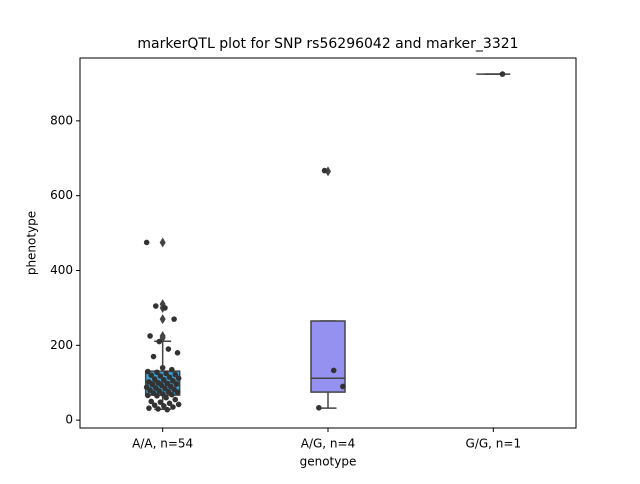 This screenshot has height=484, width=640. What do you see at coordinates (61, 345) in the screenshot?
I see `y-tick-label: 200` at bounding box center [61, 345].